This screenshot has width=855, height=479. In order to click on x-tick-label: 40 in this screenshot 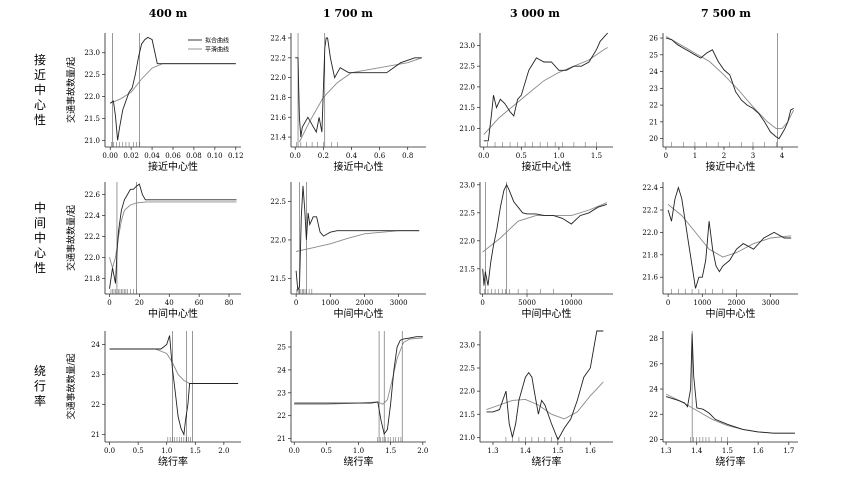, I will do `click(169, 303)`.